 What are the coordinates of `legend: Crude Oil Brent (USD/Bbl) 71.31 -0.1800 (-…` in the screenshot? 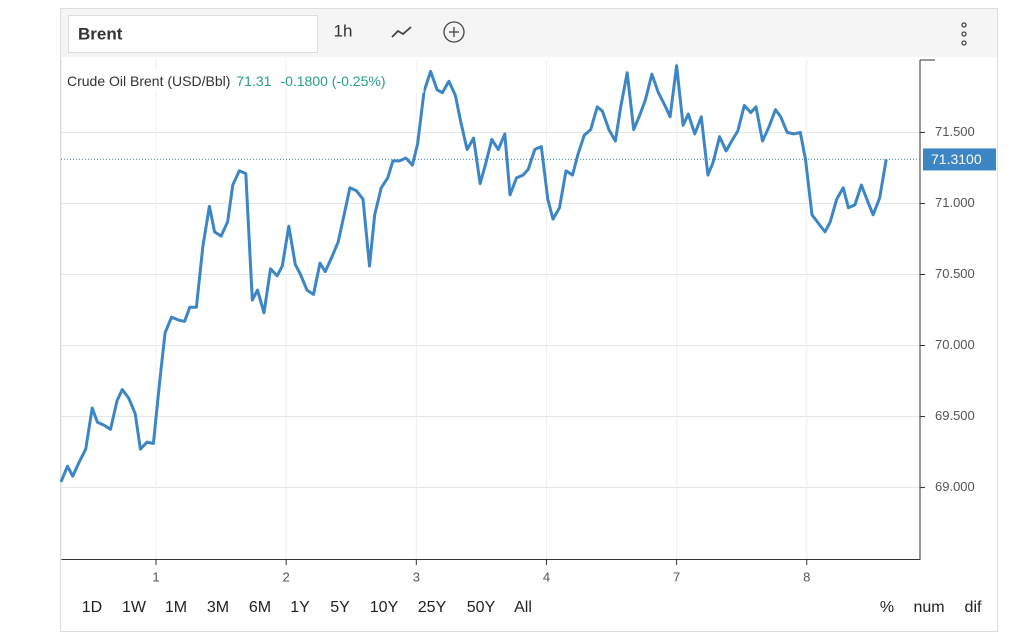 It's located at (226, 81).